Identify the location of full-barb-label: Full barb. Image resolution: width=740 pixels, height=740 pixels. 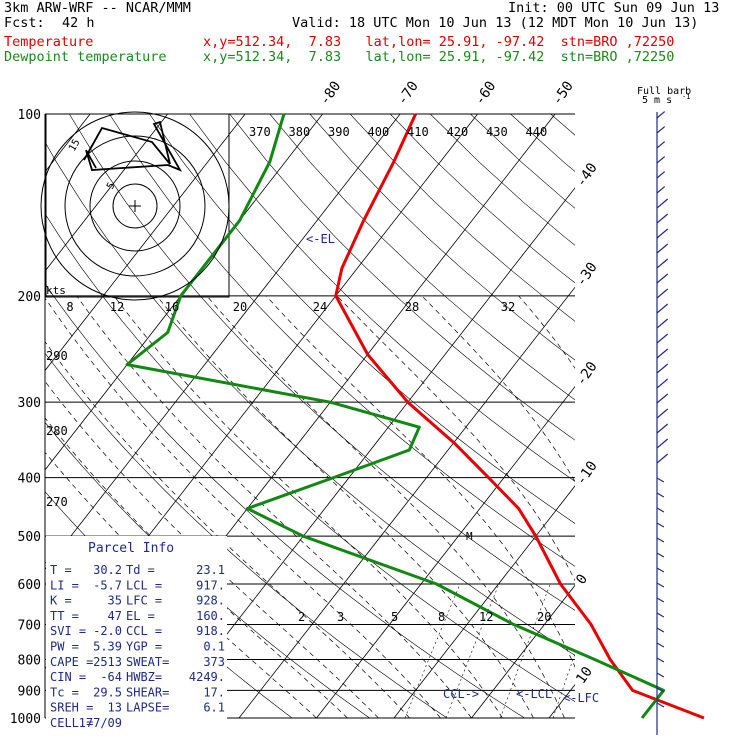
(664, 91).